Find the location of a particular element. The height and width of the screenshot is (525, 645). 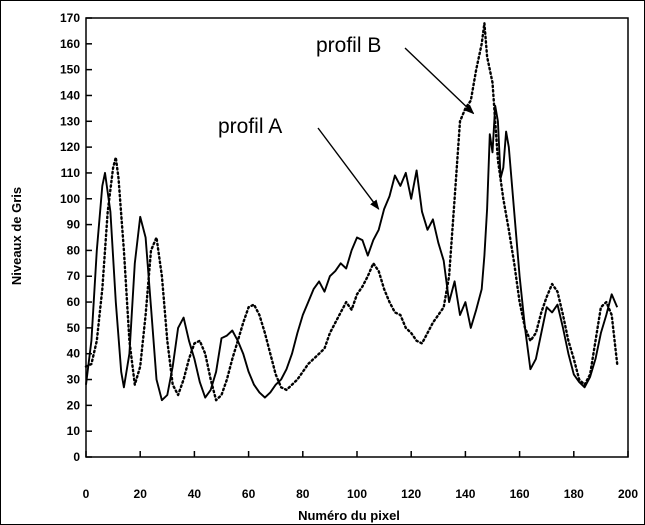

y-tick-label: 20 is located at coordinates (74, 405).